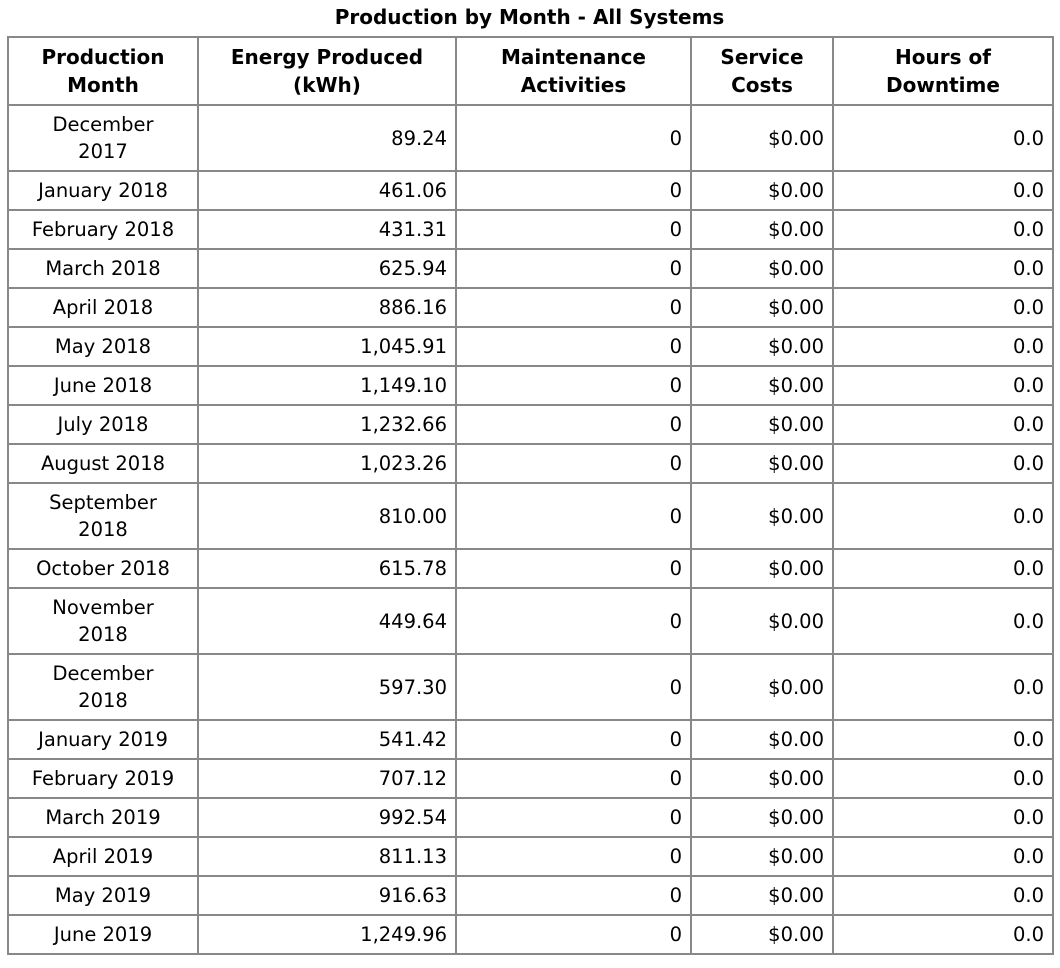 The height and width of the screenshot is (968, 1060). I want to click on table-row: April 2019 811.13 0 $0.00 0.0, so click(530, 856).